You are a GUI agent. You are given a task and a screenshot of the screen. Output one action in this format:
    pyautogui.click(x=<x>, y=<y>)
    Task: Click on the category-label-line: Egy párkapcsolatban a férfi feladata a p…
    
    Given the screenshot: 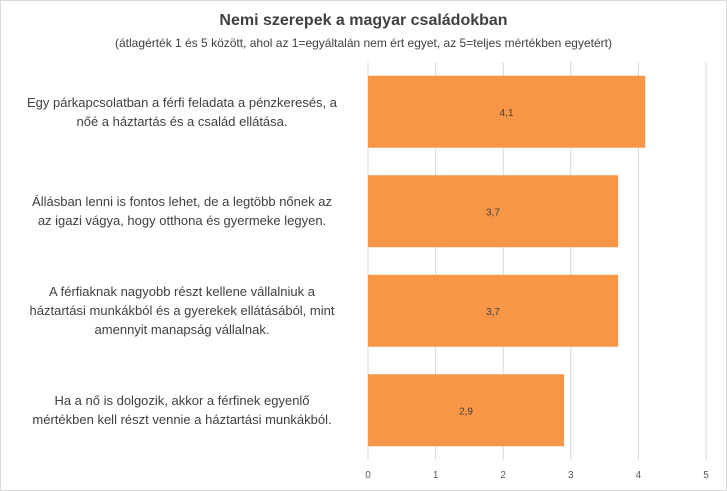 What is the action you would take?
    pyautogui.click(x=182, y=102)
    